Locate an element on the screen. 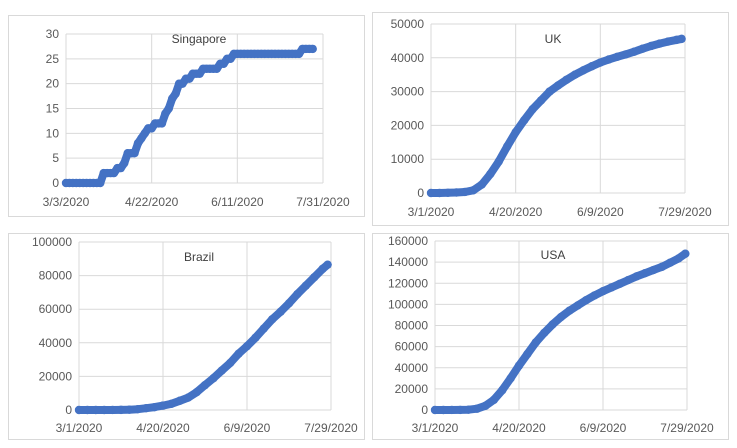 Image resolution: width=737 pixels, height=448 pixels. x-tick-label: 7/29/2020 is located at coordinates (331, 428).